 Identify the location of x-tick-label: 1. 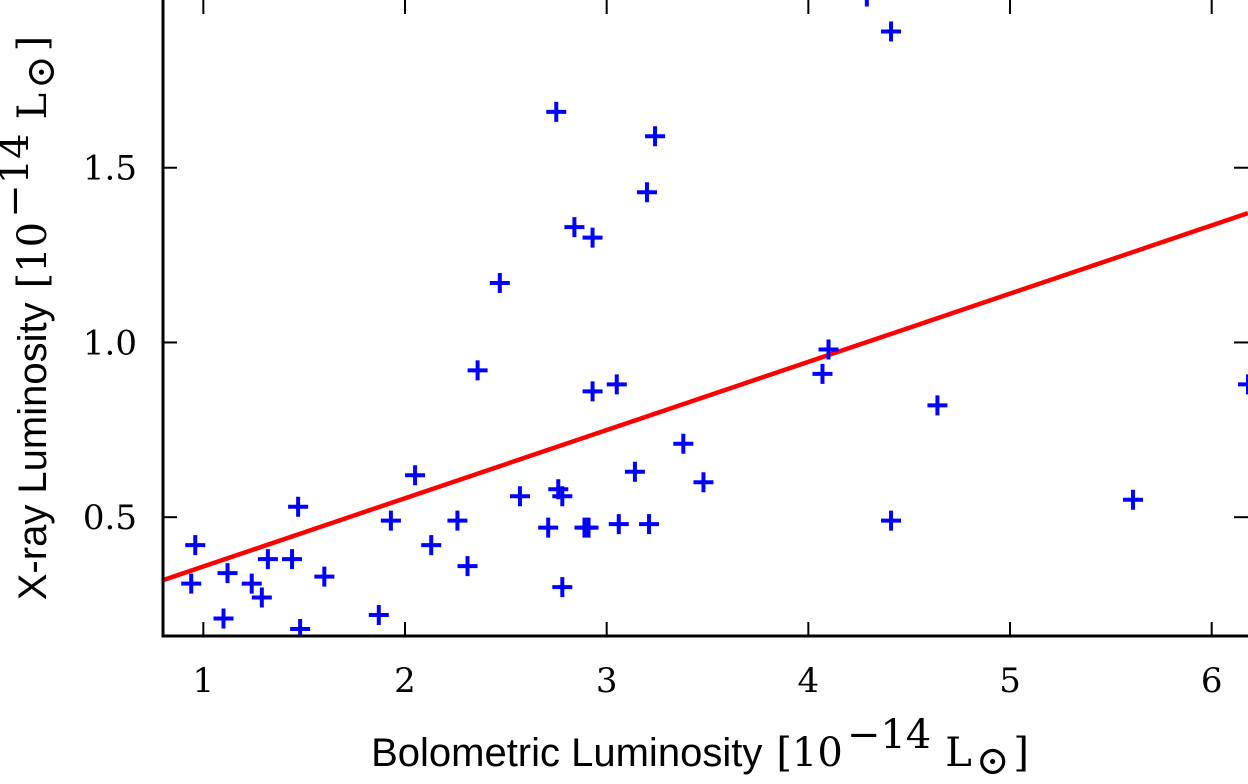
(204, 681).